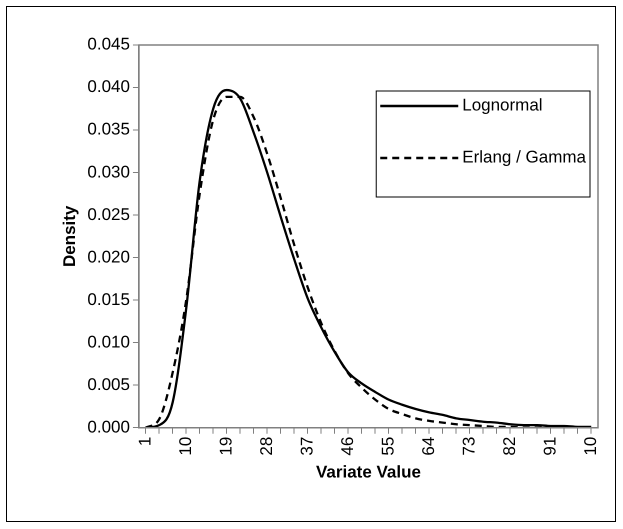 Image resolution: width=623 pixels, height=529 pixels. I want to click on y-tick-label: 0.000, so click(108, 426).